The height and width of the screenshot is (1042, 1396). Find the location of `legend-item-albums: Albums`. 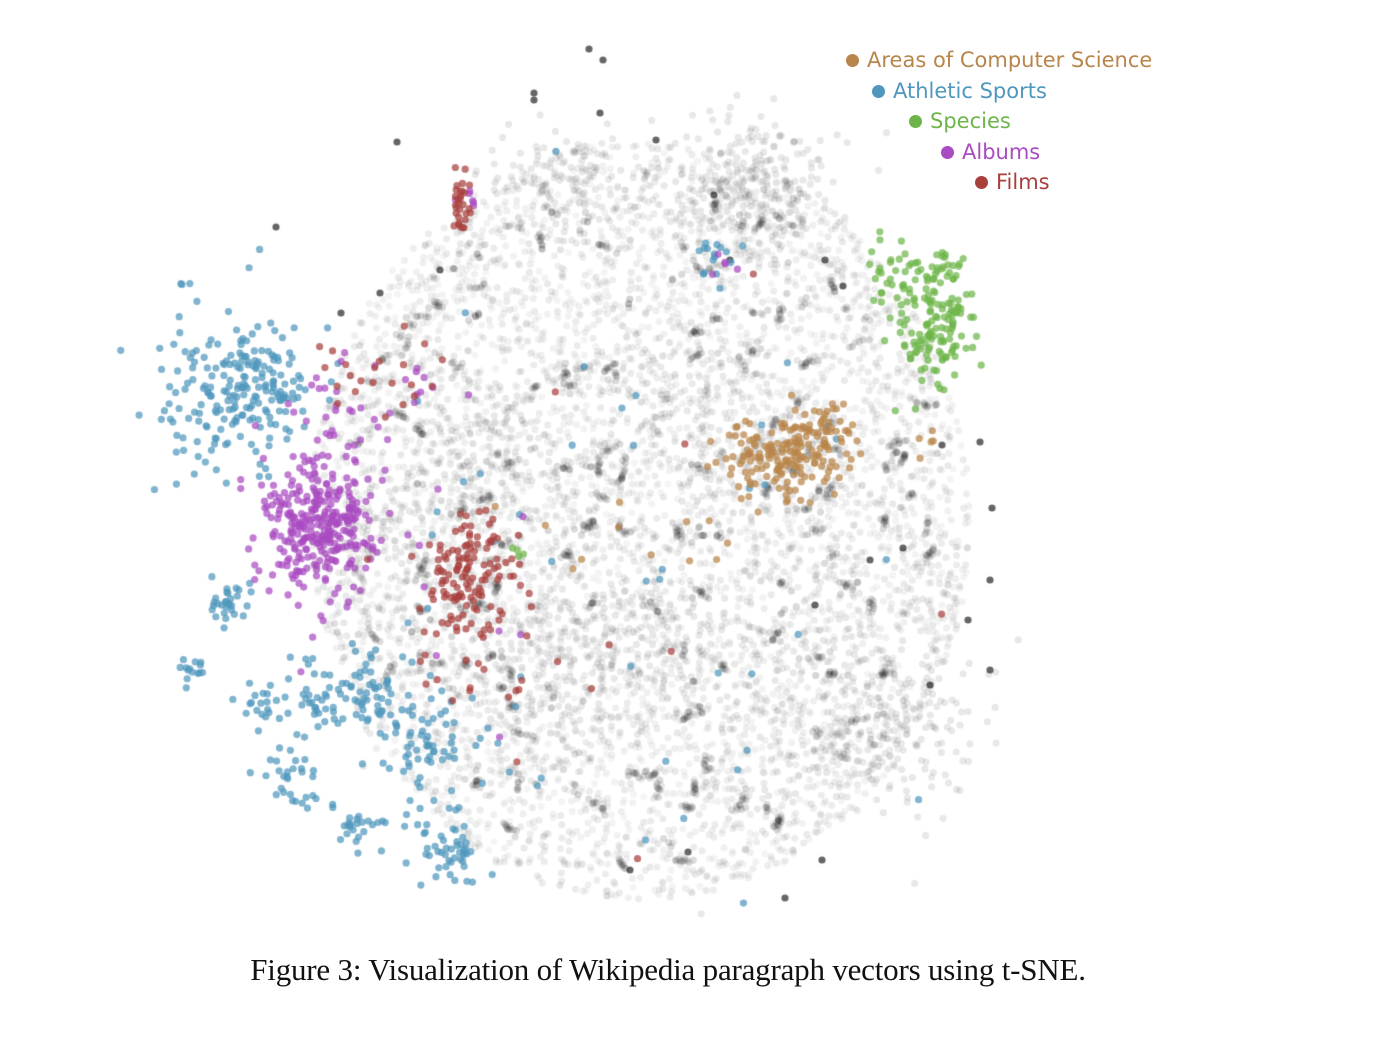

legend-item-albums: Albums is located at coordinates (990, 152).